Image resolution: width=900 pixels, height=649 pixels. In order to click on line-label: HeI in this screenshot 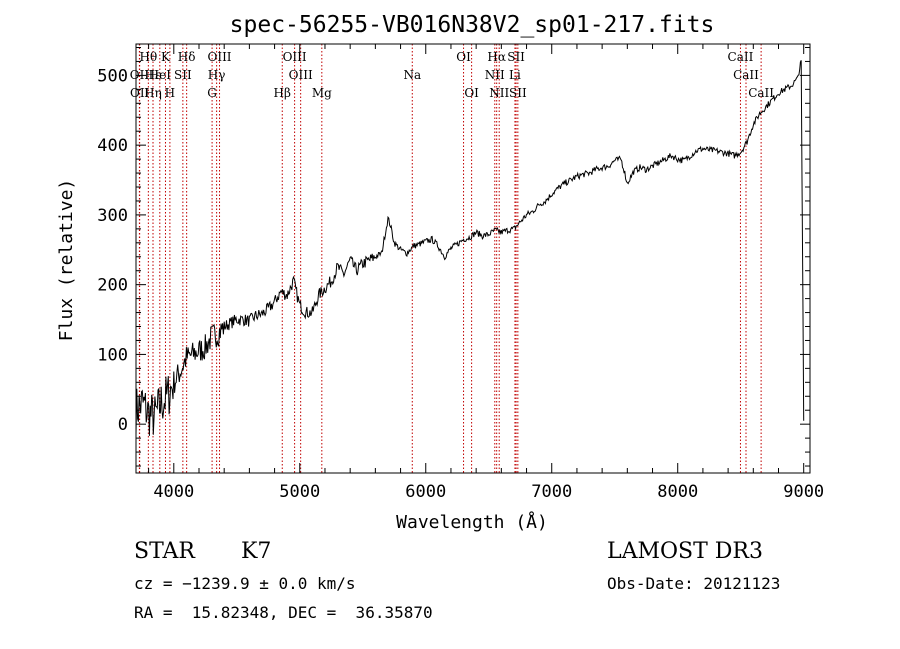, I will do `click(160, 75)`.